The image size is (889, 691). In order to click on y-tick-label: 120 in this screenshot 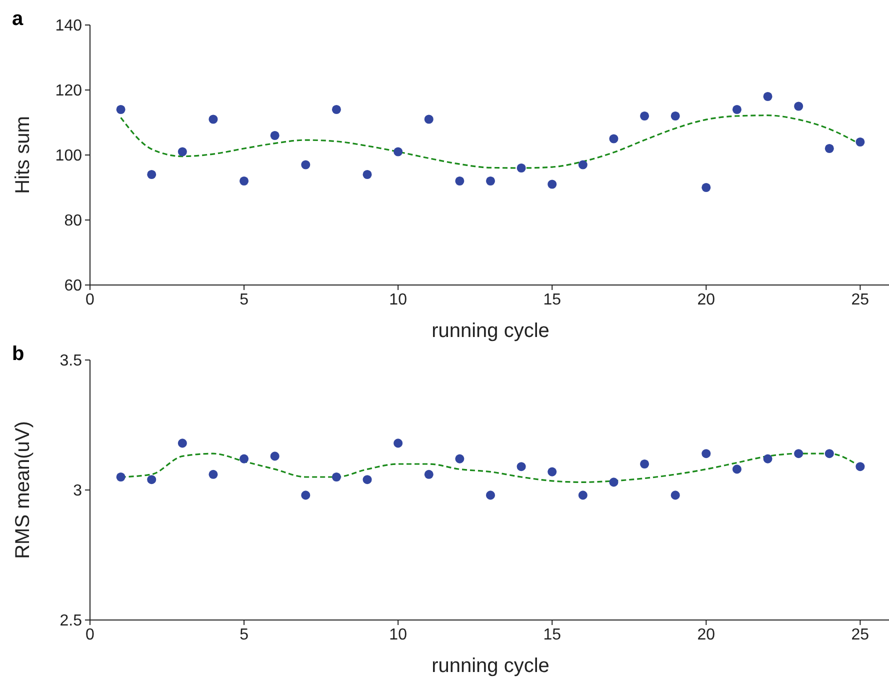, I will do `click(68, 91)`.